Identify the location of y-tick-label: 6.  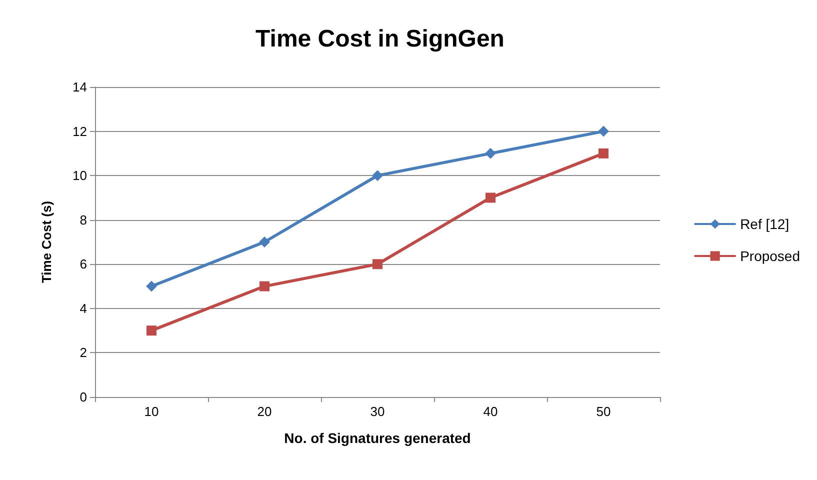
(83, 264).